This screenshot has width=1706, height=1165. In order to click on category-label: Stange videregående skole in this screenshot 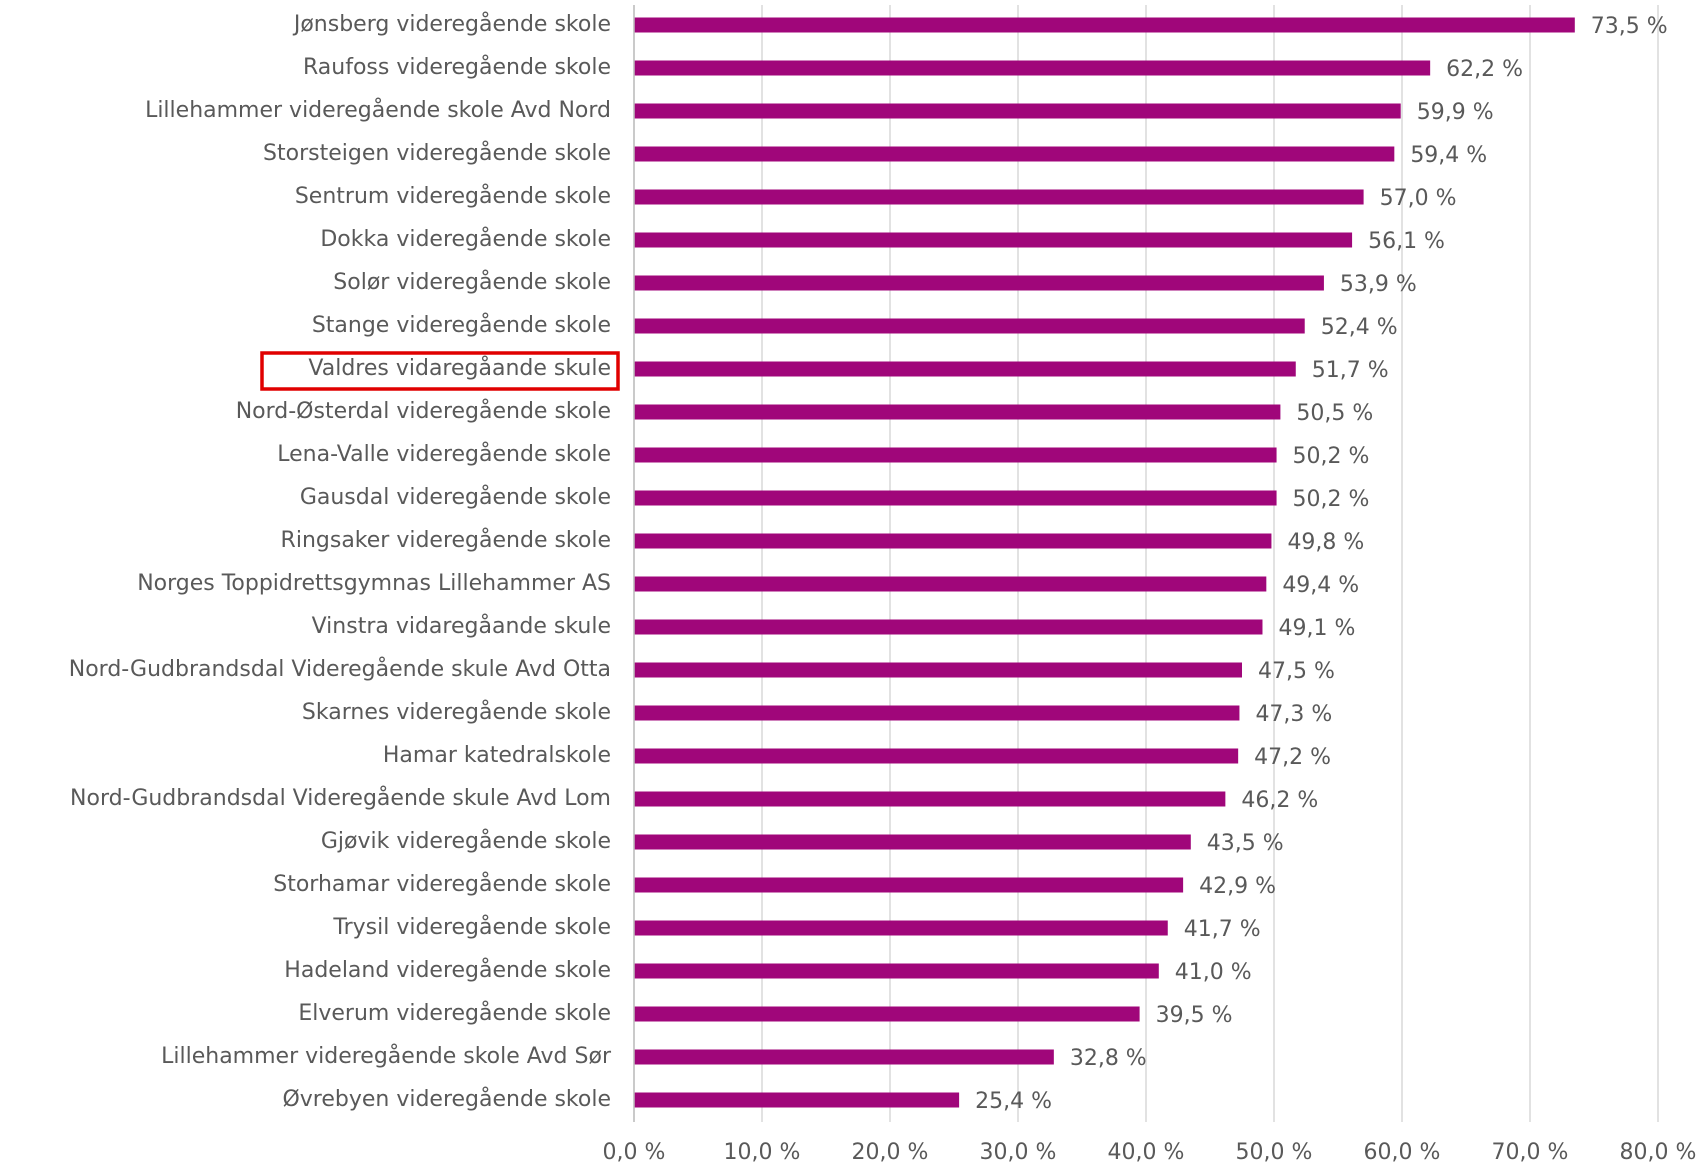, I will do `click(461, 325)`.